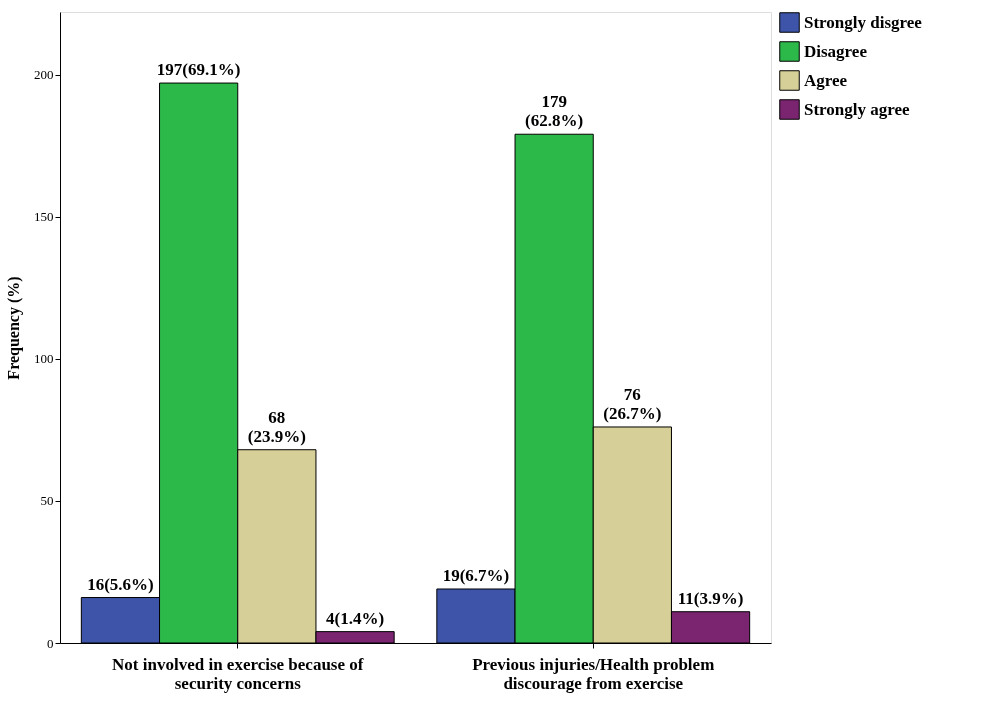  I want to click on legend-label: Disagree, so click(836, 51).